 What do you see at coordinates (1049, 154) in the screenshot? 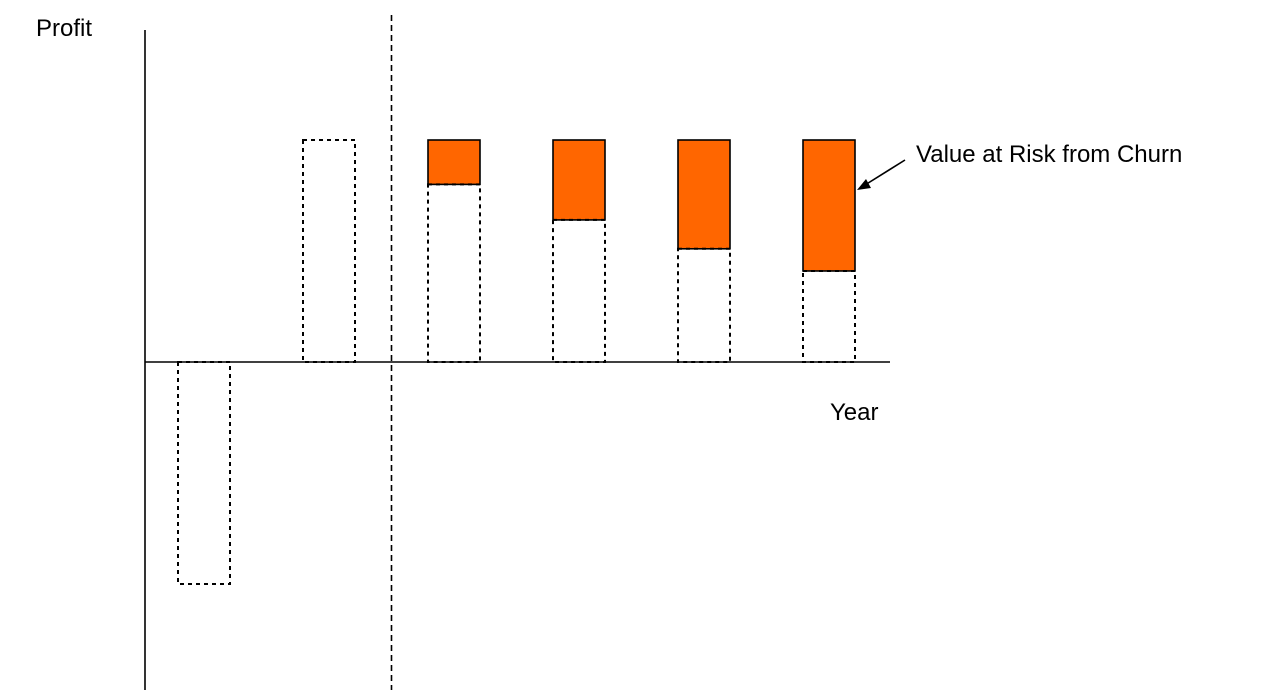
I see `annotation-label: Value at Risk from Churn` at bounding box center [1049, 154].